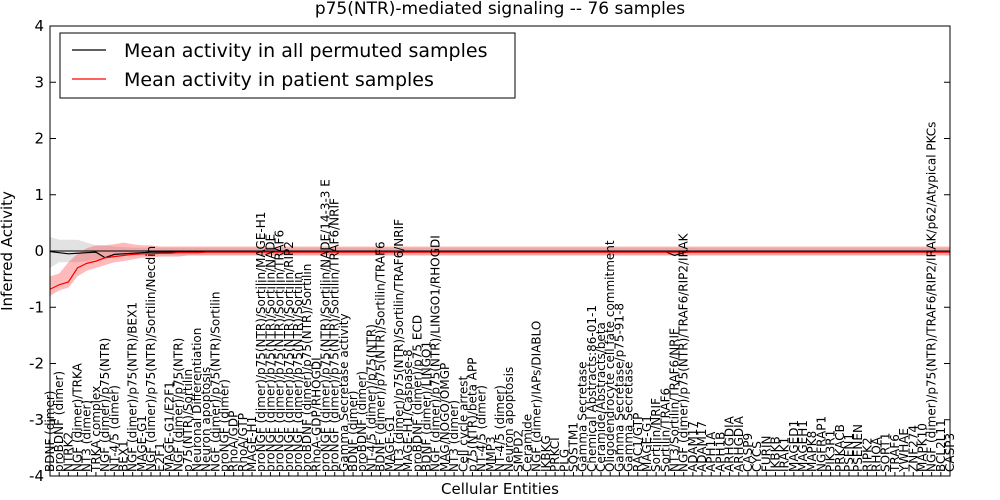 The image size is (1000, 500). I want to click on x-tick-label: NT-4/5 (dimer)/p75(NTR), so click(371, 398).